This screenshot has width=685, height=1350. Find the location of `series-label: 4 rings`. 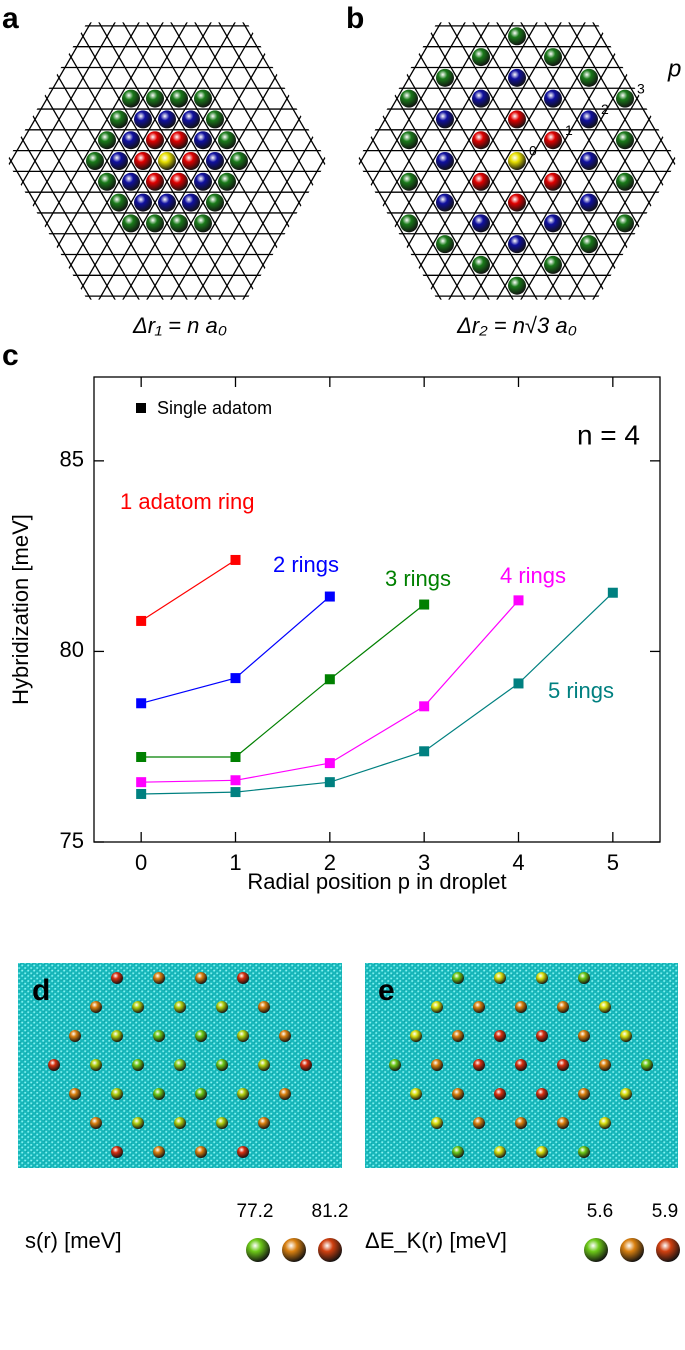

series-label: 4 rings is located at coordinates (533, 575).